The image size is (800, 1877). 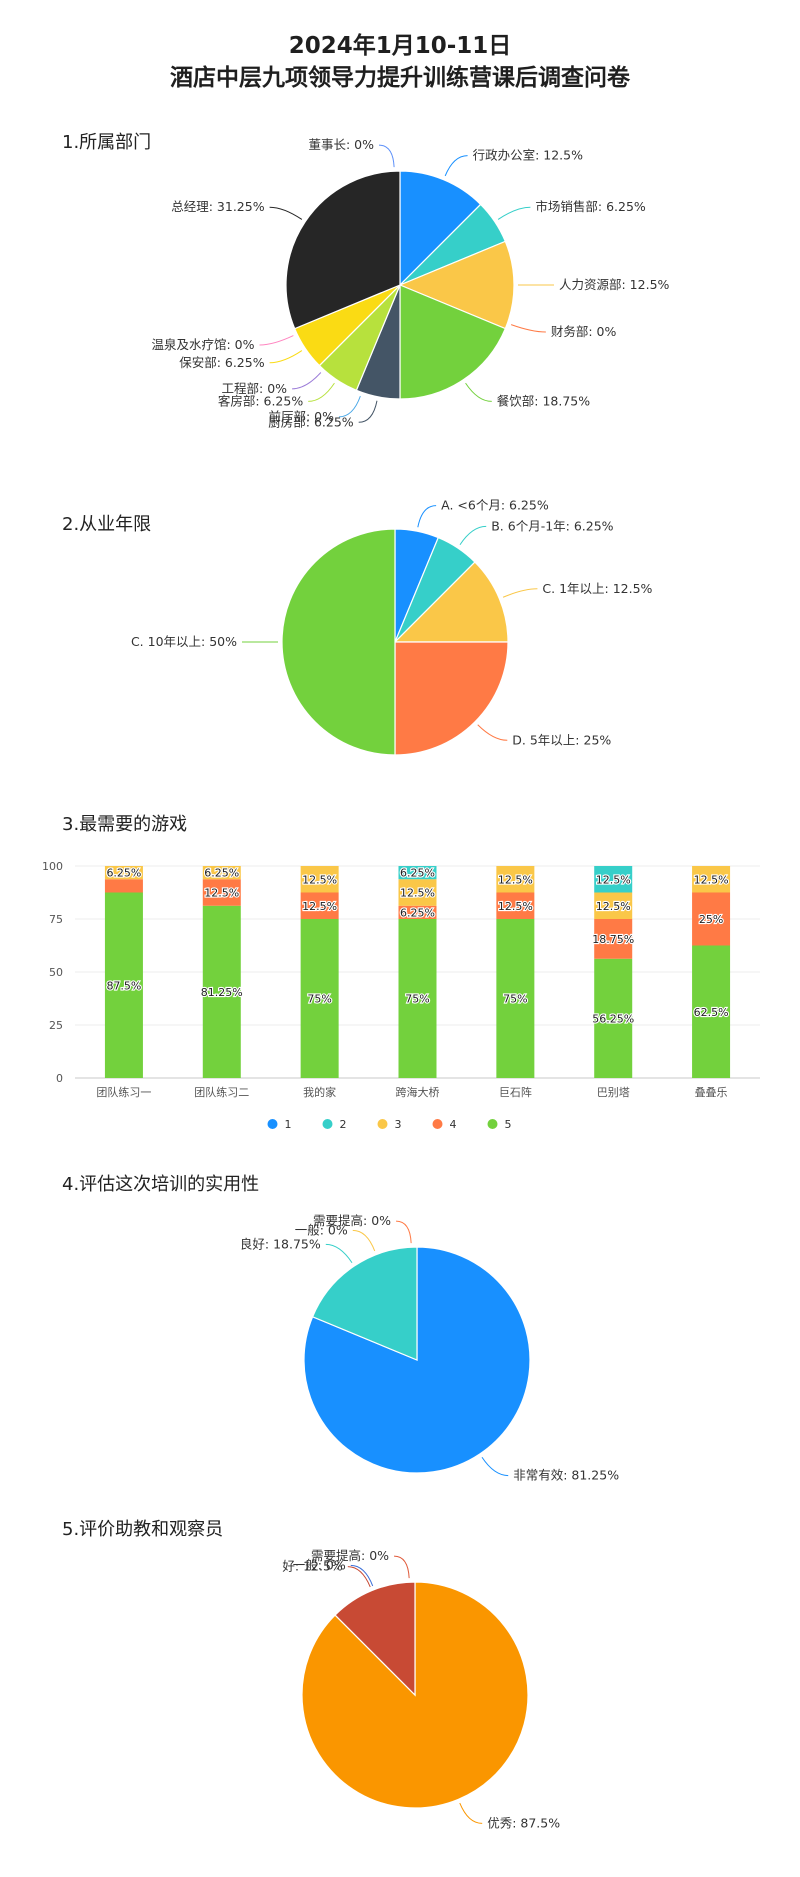 What do you see at coordinates (286, 213) in the screenshot?
I see `department-leader-总经理` at bounding box center [286, 213].